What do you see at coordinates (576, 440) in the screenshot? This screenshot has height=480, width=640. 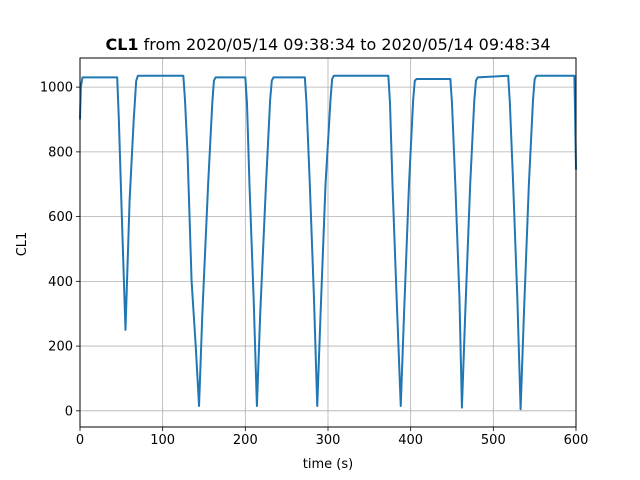 I see `x-tick-label: 600` at bounding box center [576, 440].